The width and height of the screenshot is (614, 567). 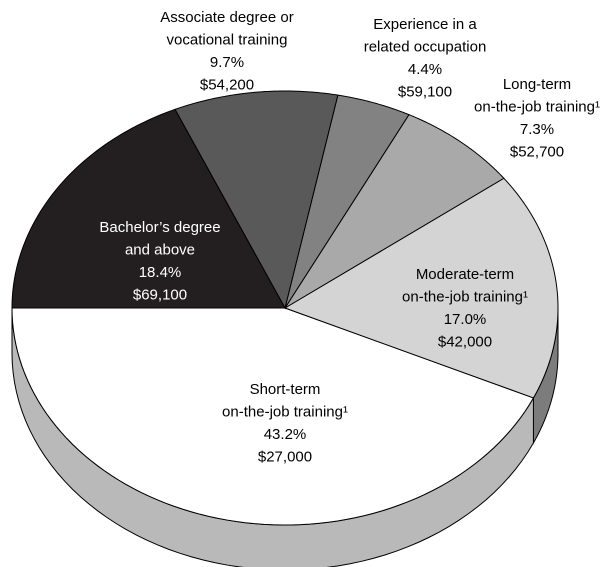 I want to click on earnings-label: $27,000, so click(x=285, y=456).